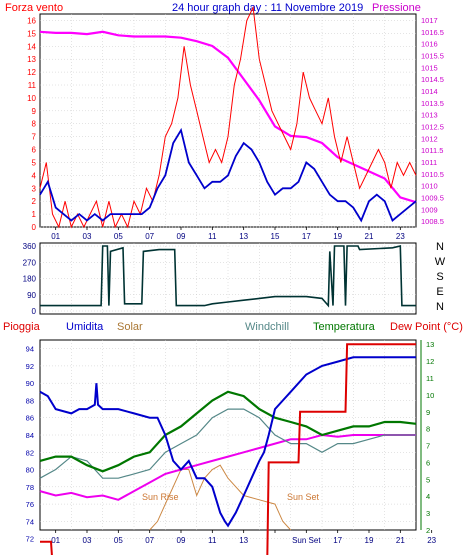 The height and width of the screenshot is (555, 466). I want to click on chart3-x-tick-label: 17, so click(337, 540).